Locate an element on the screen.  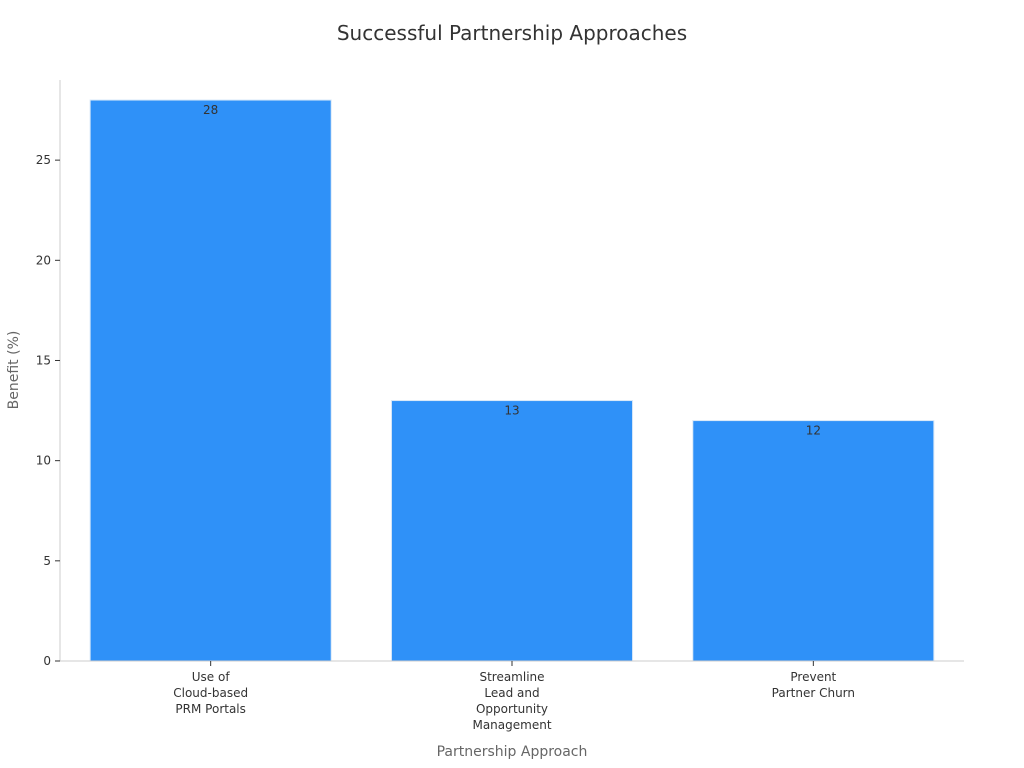
x-tick-label-line: Partner Churn is located at coordinates (813, 693).